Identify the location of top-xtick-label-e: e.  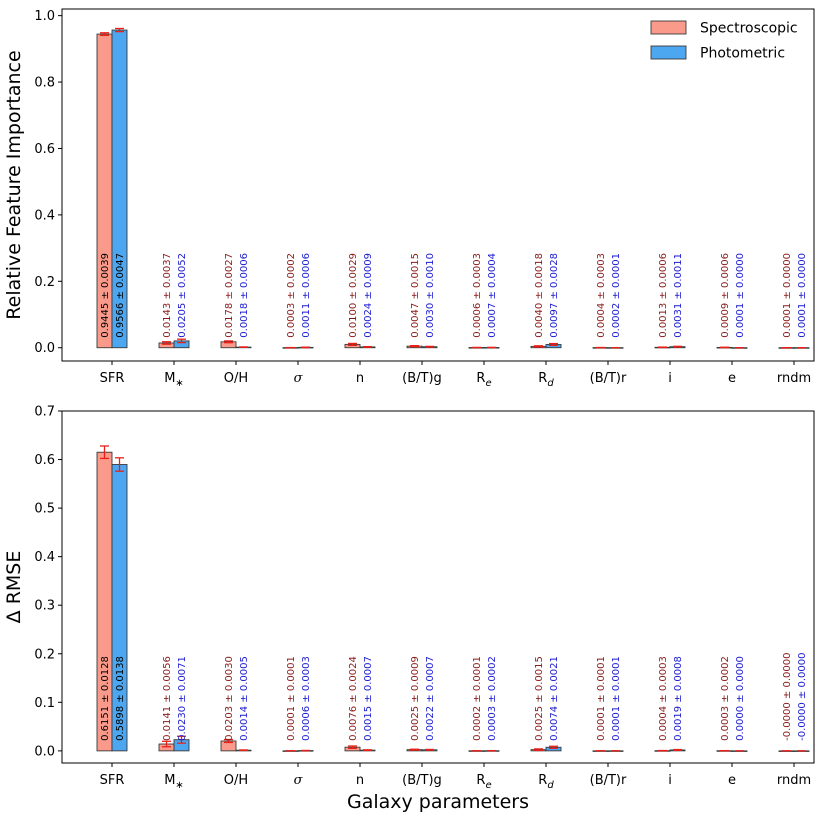
(732, 378).